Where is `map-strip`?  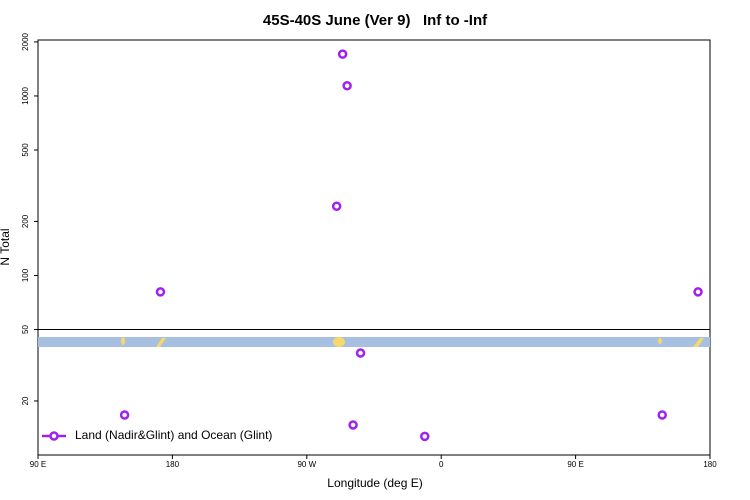 map-strip is located at coordinates (374, 342).